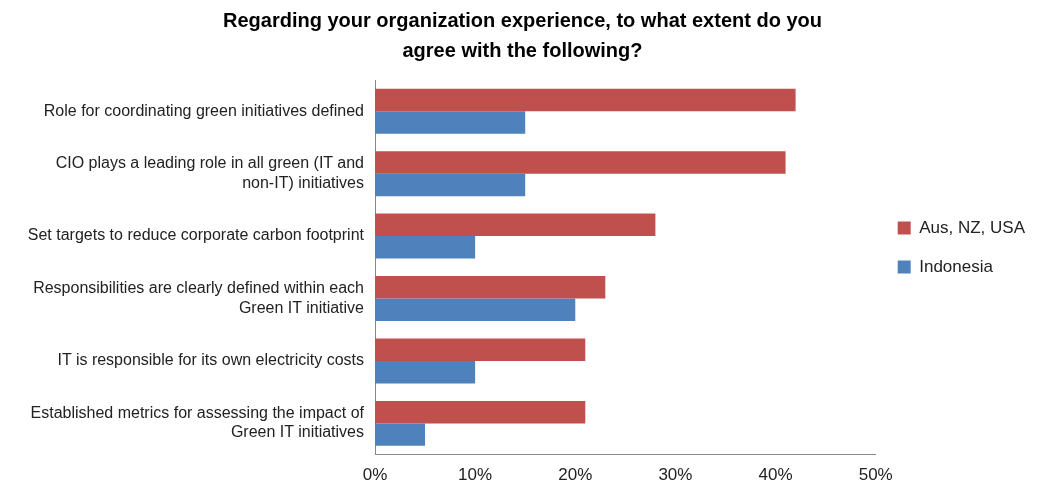 The width and height of the screenshot is (1045, 493). What do you see at coordinates (197, 422) in the screenshot?
I see `y-tick-label: Established metrics for assessing the impact of Green IT initiatives` at bounding box center [197, 422].